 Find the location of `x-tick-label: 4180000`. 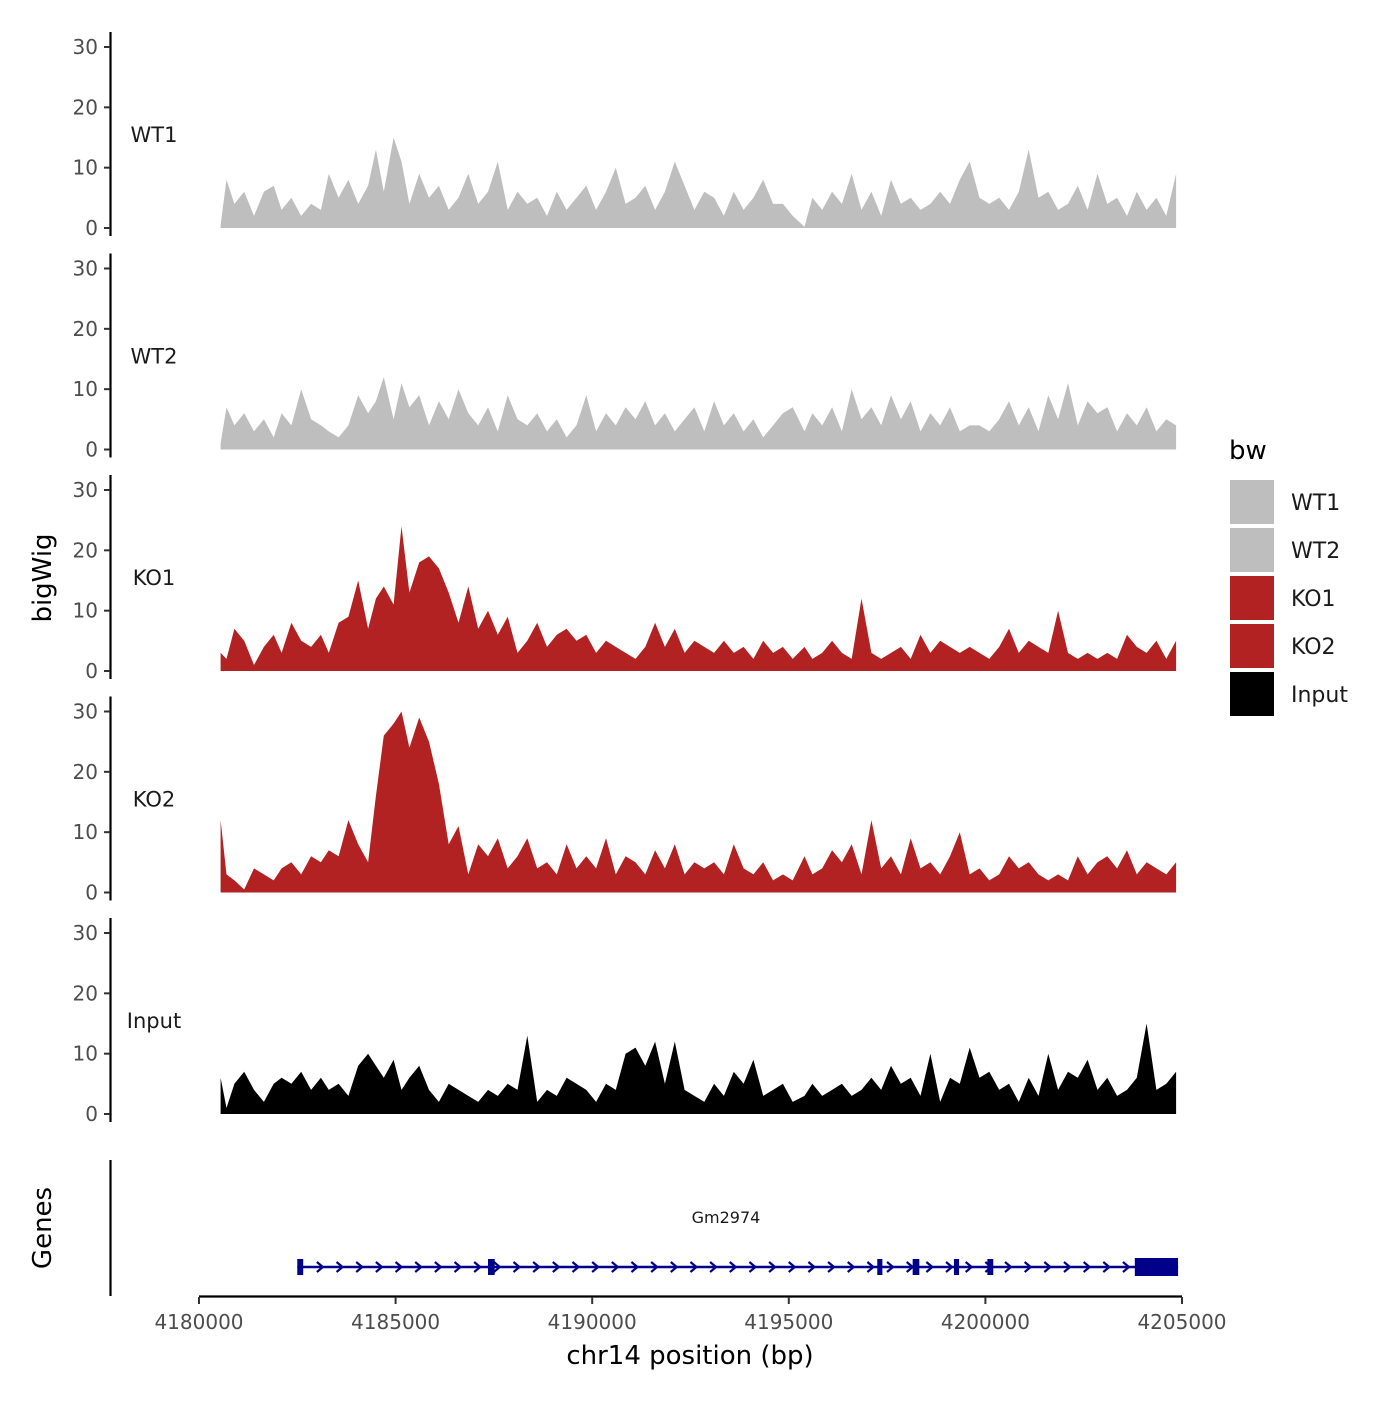

x-tick-label: 4180000 is located at coordinates (198, 1322).